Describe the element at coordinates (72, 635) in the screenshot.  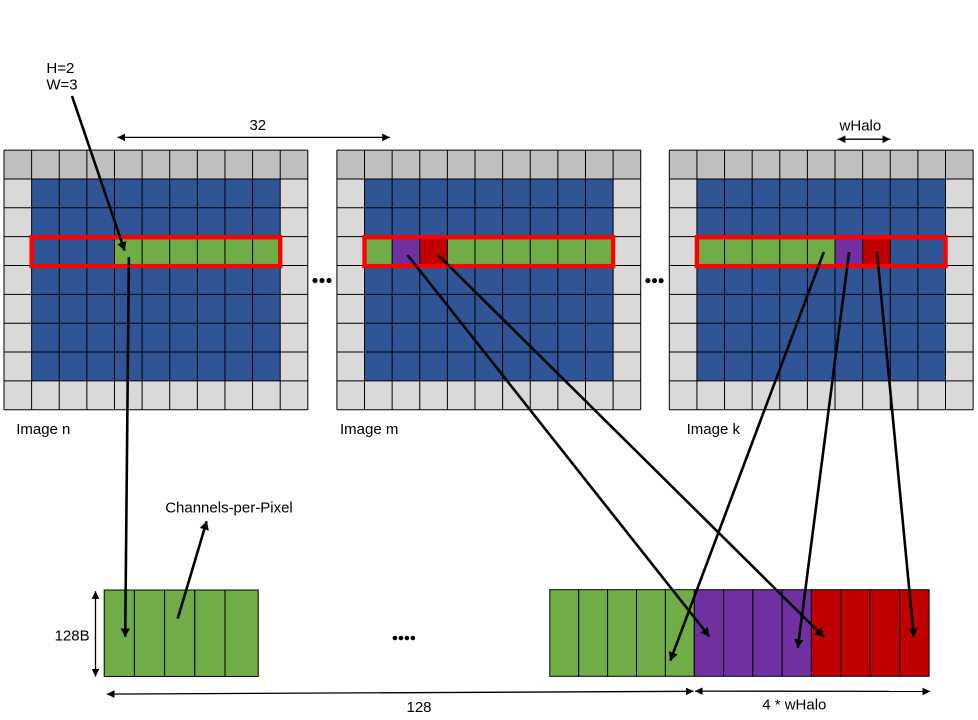
I see `svg-text: 128B` at that location.